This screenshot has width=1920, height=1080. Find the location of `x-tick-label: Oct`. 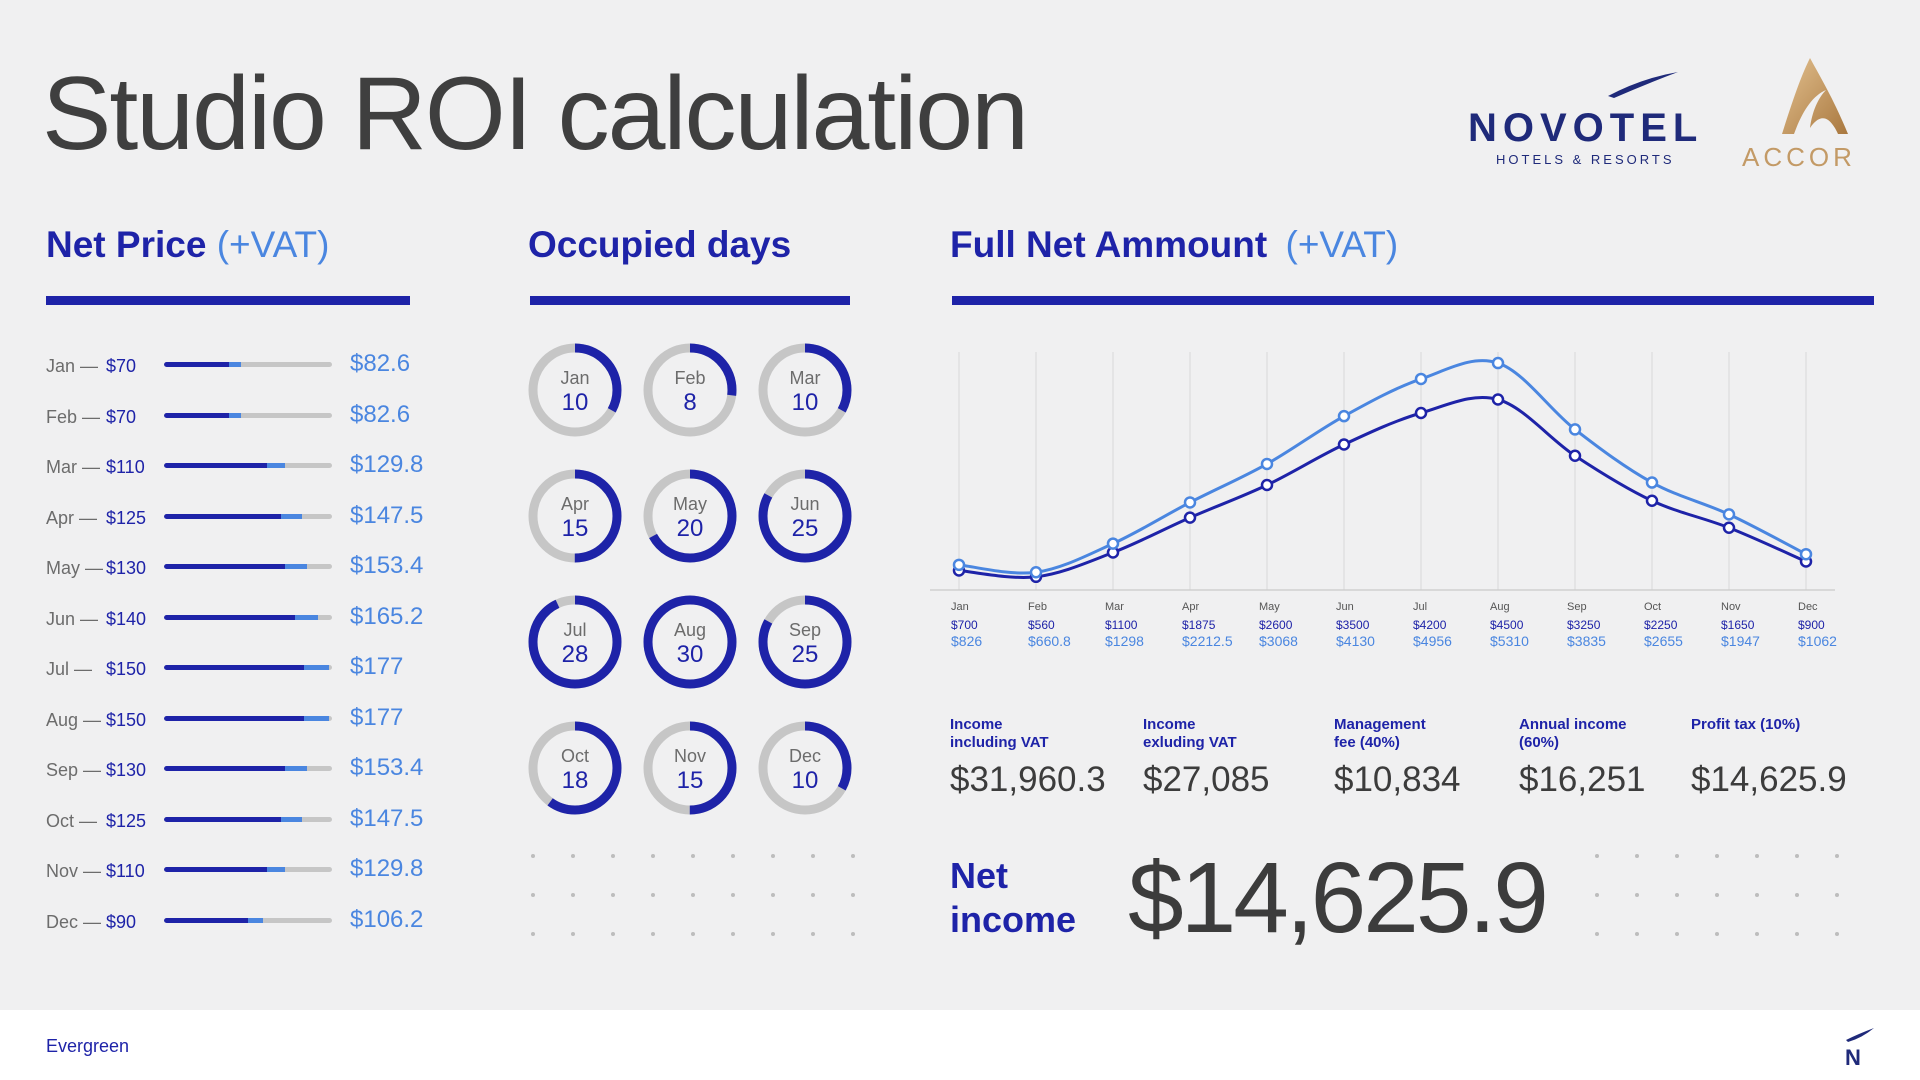

x-tick-label: Oct is located at coordinates (1652, 607).